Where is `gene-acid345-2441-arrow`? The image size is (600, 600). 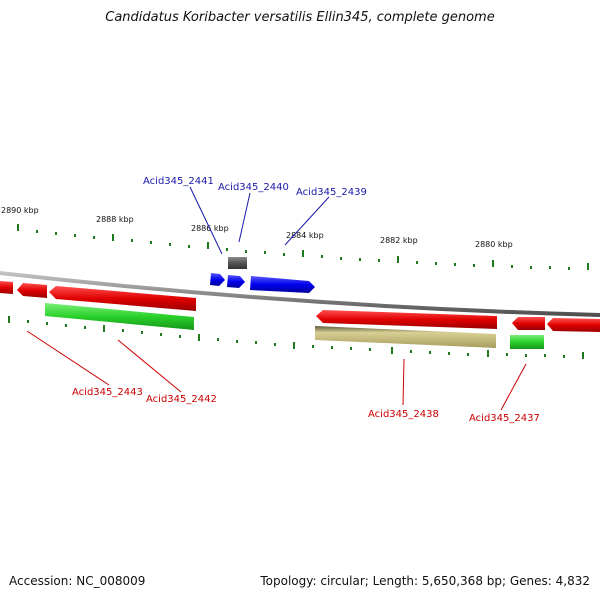 gene-acid345-2441-arrow is located at coordinates (217, 279).